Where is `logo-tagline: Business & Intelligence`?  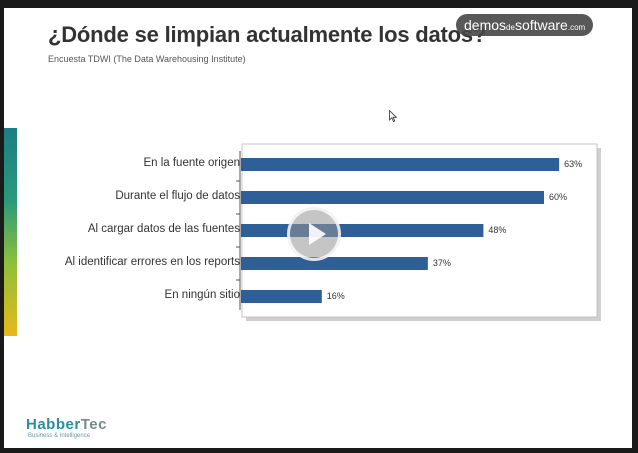
logo-tagline: Business & Intelligence is located at coordinates (59, 436).